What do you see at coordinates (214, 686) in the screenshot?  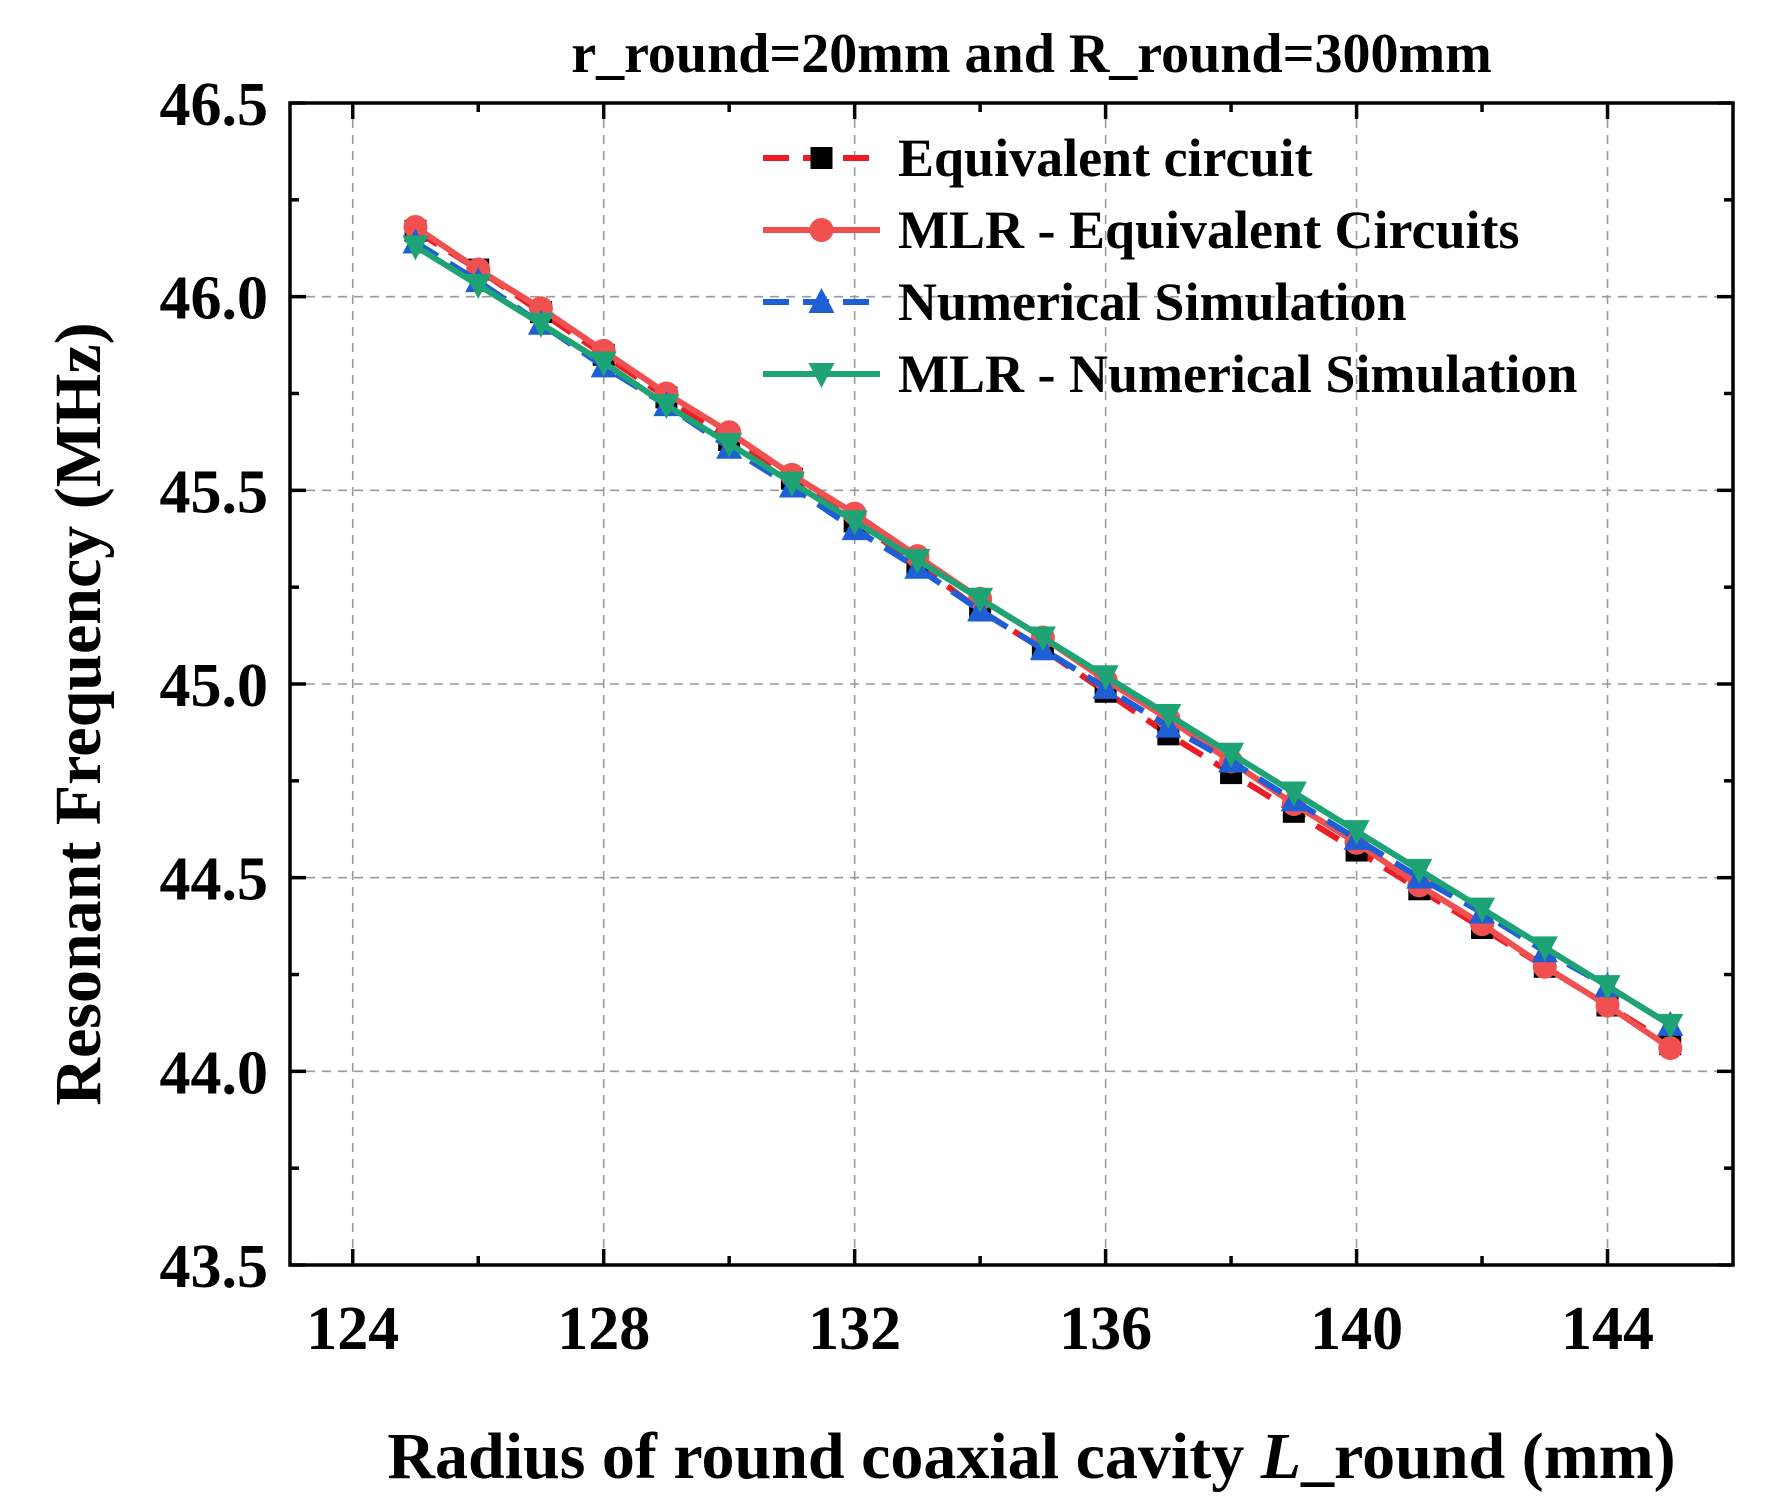 I see `y-tick-label: 45.0` at bounding box center [214, 686].